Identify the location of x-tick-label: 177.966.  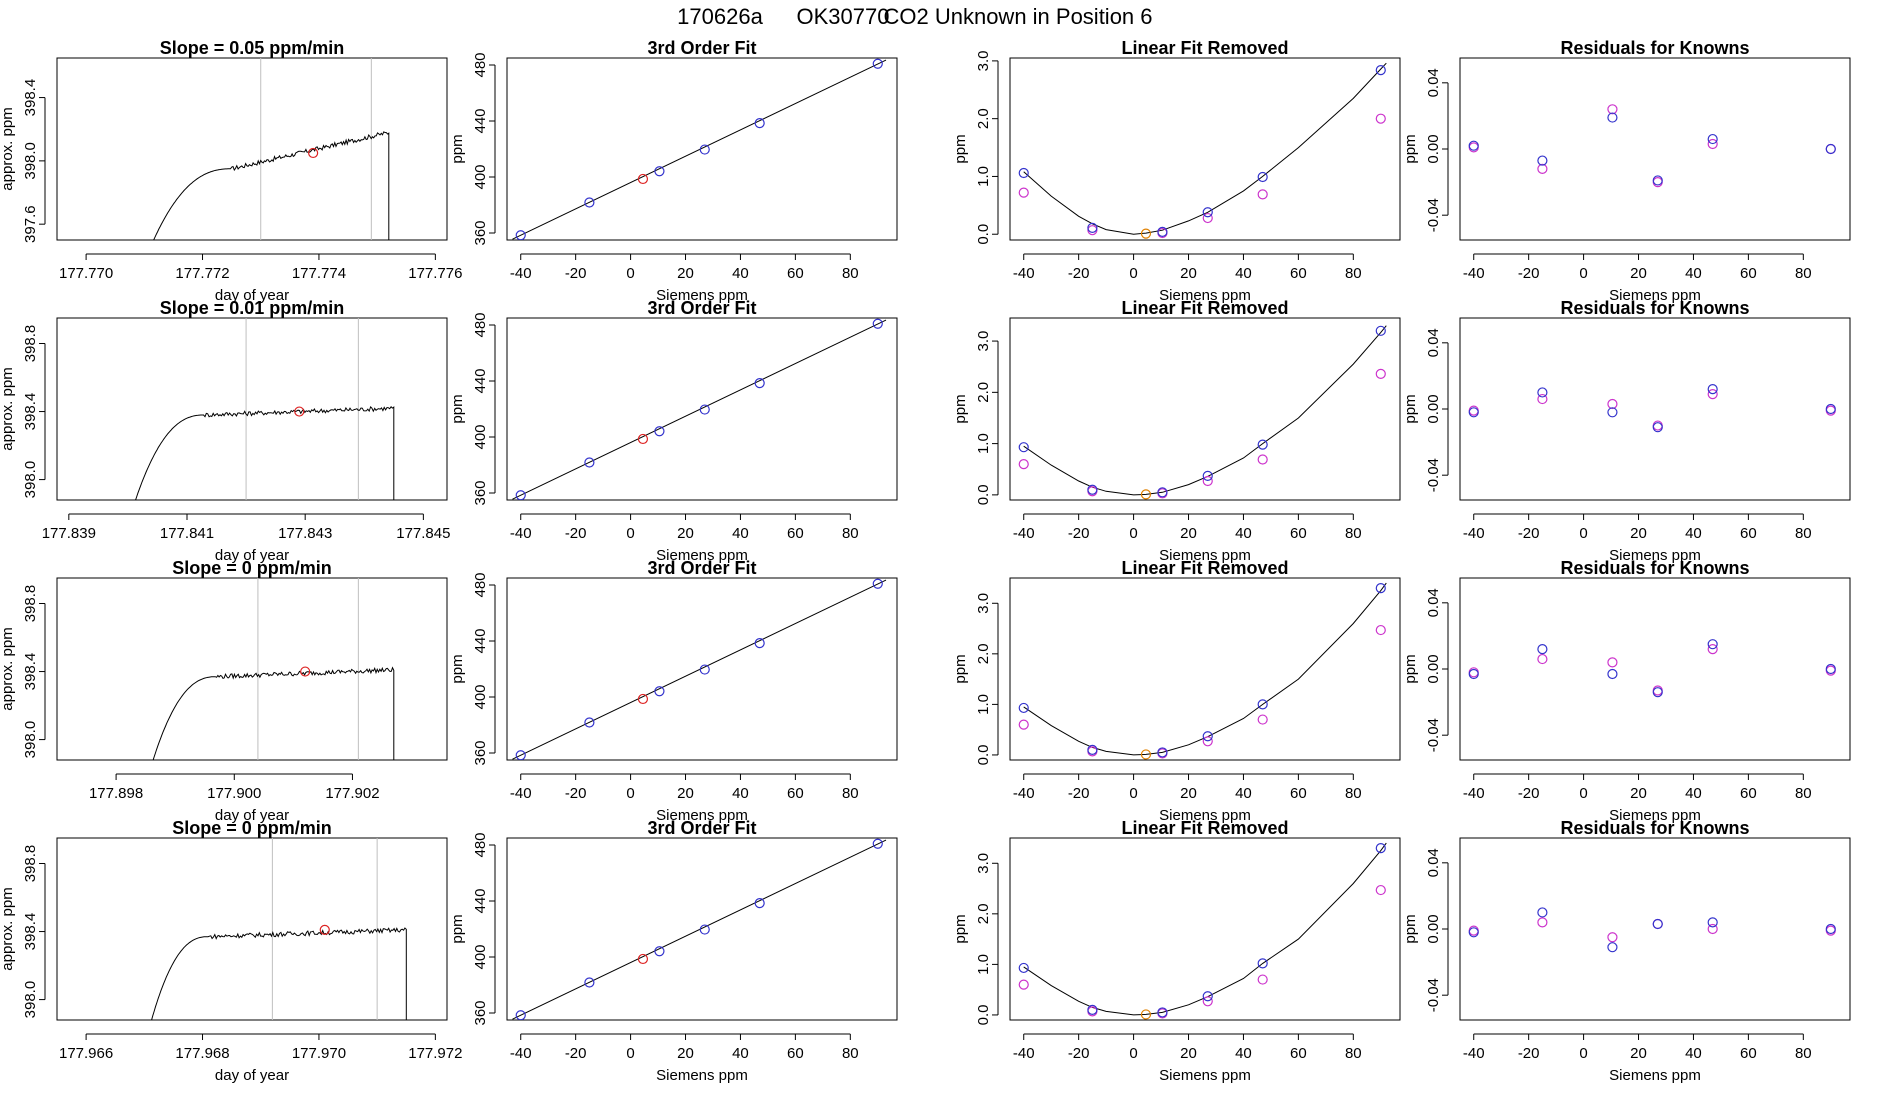
(86, 1053).